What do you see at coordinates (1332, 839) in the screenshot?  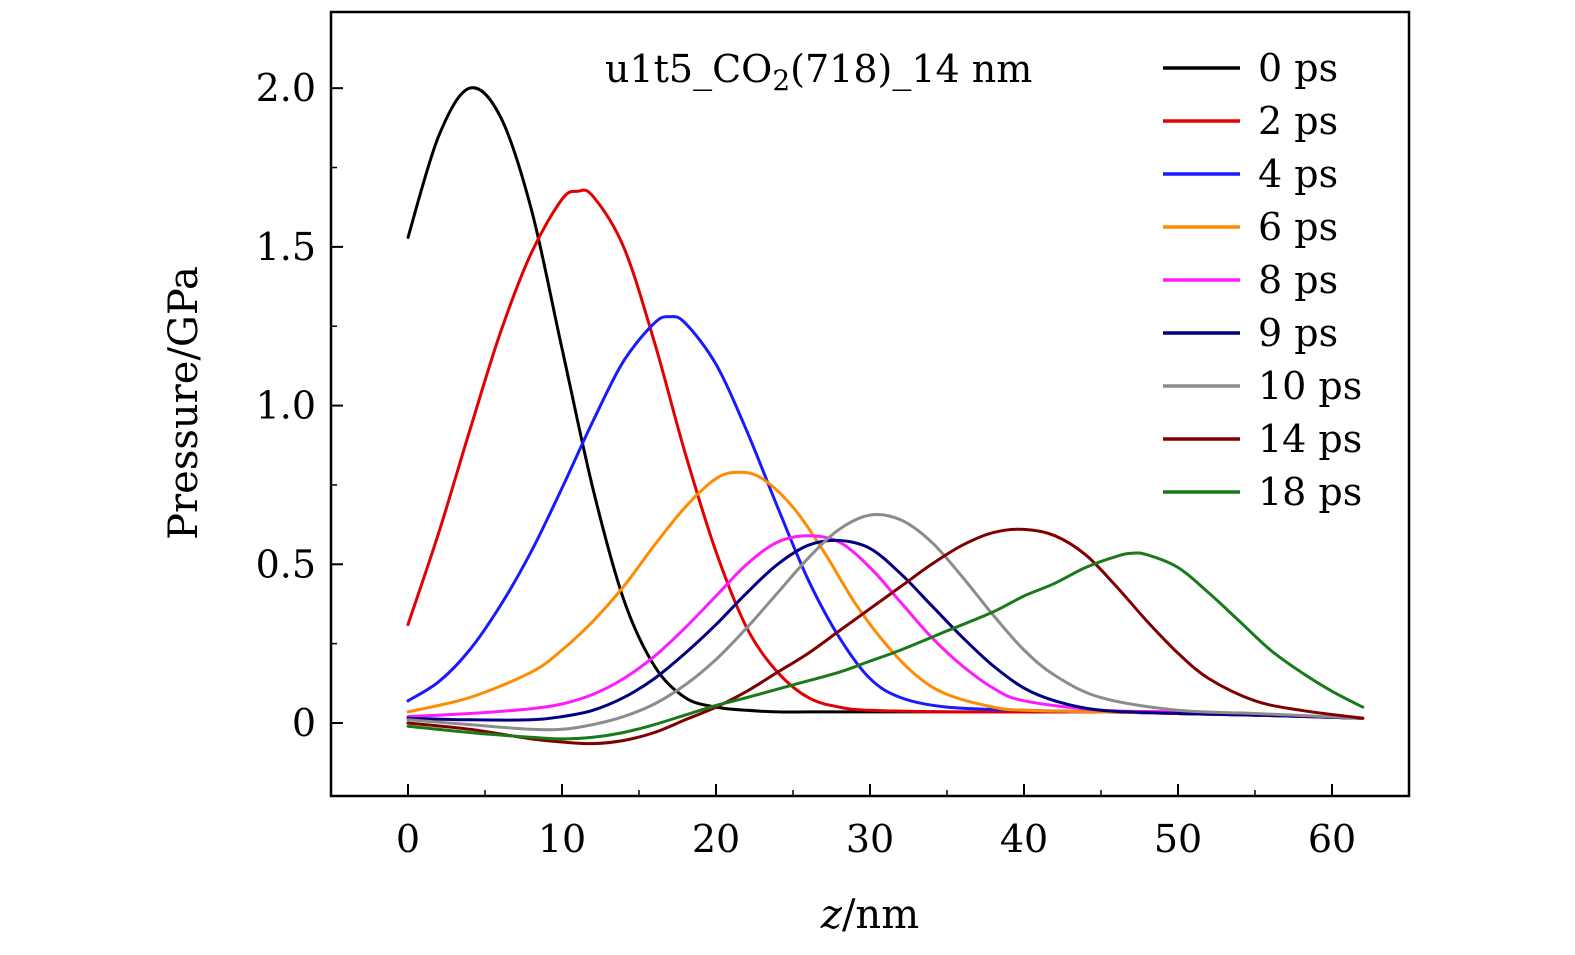 I see `x-tick-label: 60` at bounding box center [1332, 839].